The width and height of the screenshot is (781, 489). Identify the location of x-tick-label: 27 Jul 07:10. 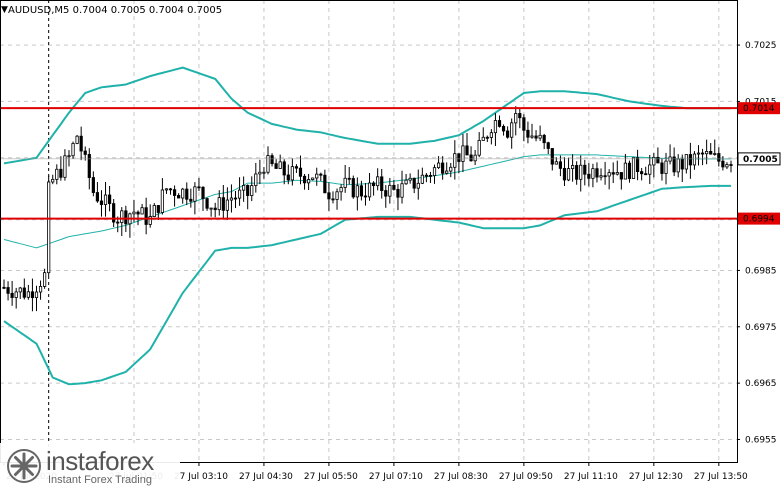
(396, 477).